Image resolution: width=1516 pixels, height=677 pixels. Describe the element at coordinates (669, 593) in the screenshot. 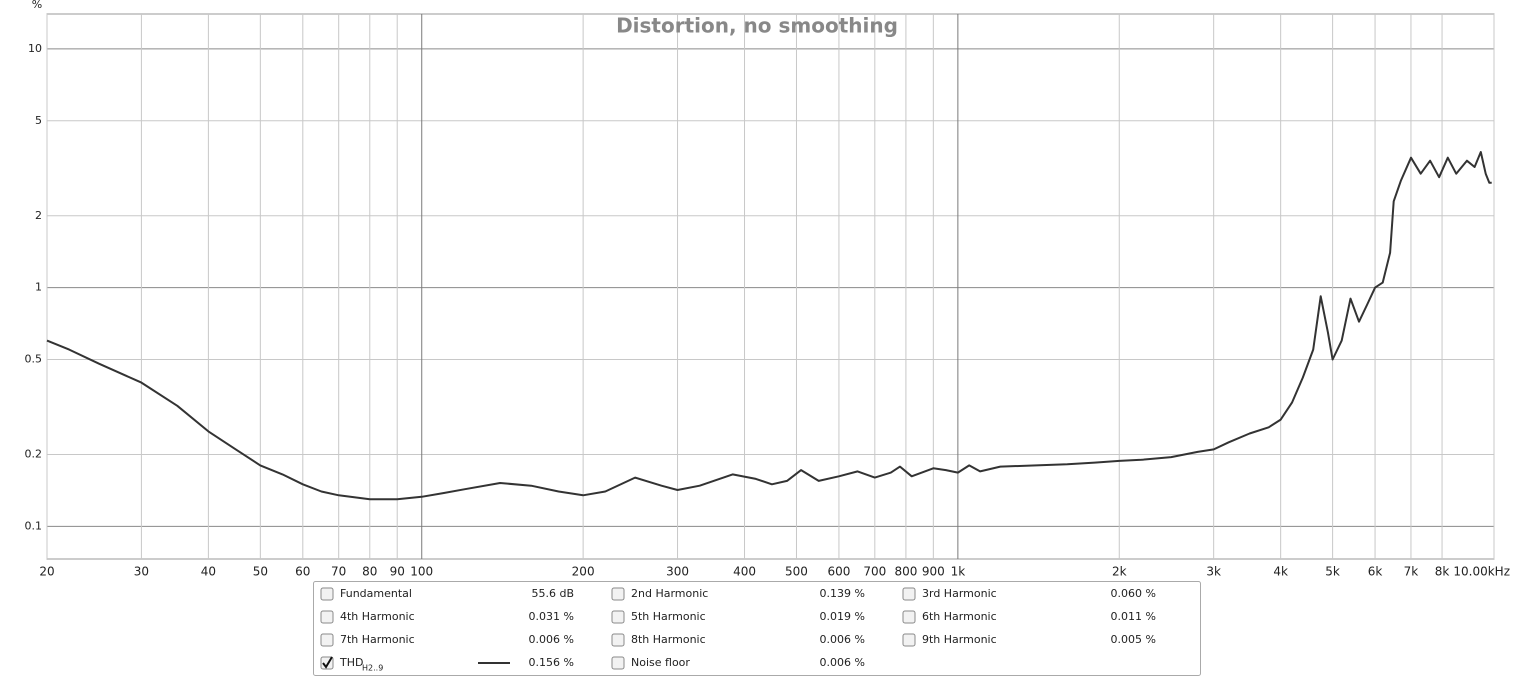

I see `legend-label: 2nd Harmonic` at that location.